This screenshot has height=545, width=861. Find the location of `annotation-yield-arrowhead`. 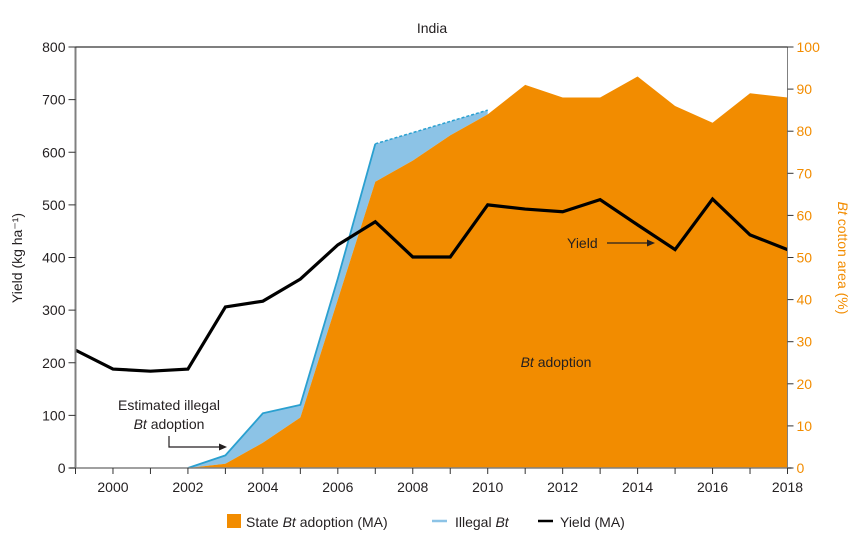

annotation-yield-arrowhead is located at coordinates (651, 243).